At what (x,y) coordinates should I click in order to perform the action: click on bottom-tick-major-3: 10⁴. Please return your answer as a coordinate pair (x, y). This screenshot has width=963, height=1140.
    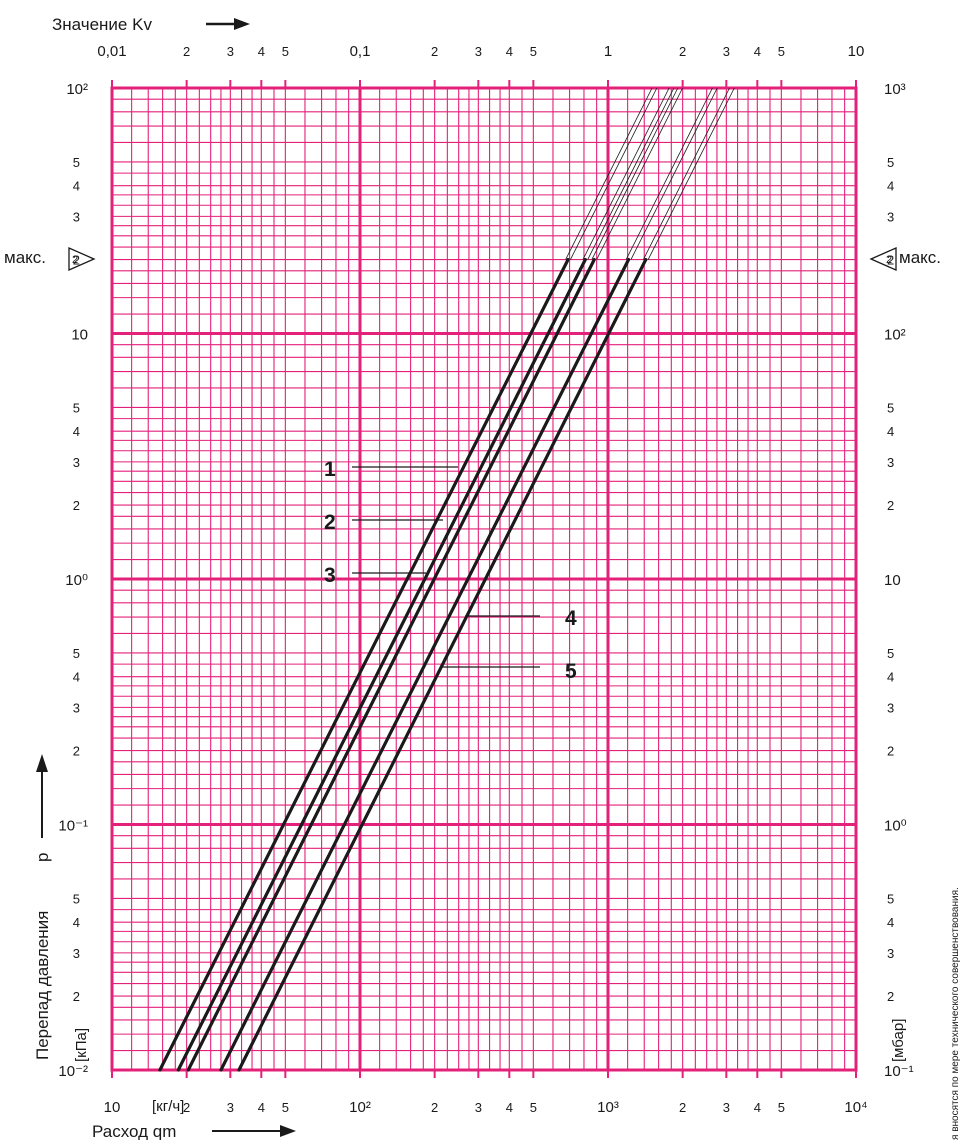
    Looking at the image, I should click on (855, 1107).